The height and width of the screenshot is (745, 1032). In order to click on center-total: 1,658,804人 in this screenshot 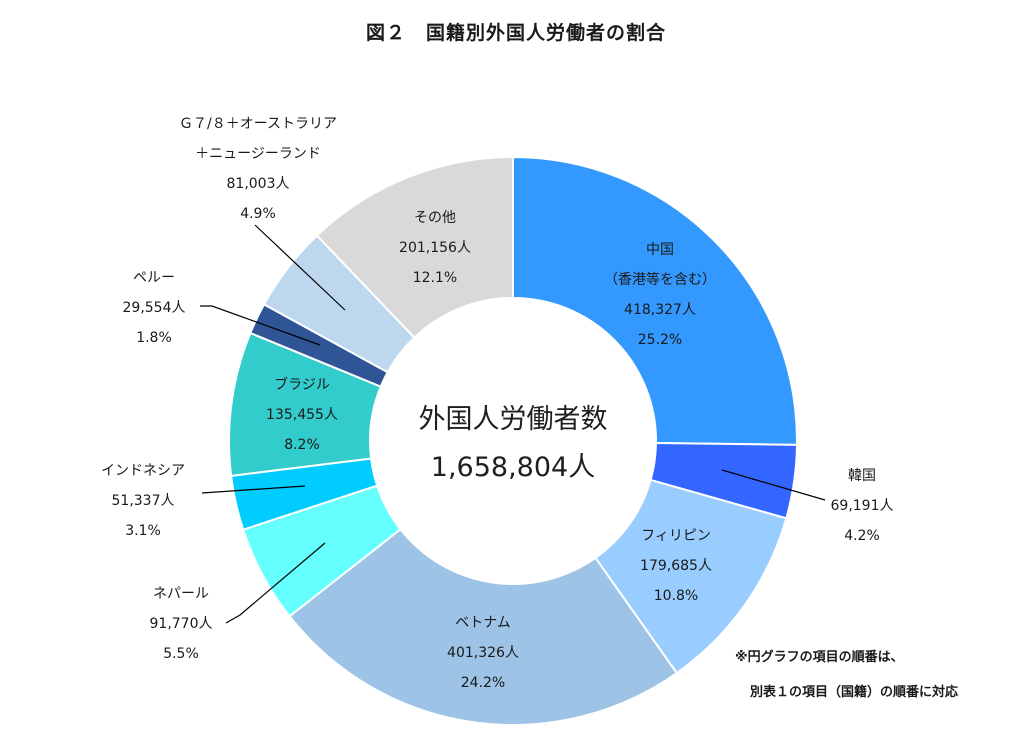, I will do `click(513, 467)`.